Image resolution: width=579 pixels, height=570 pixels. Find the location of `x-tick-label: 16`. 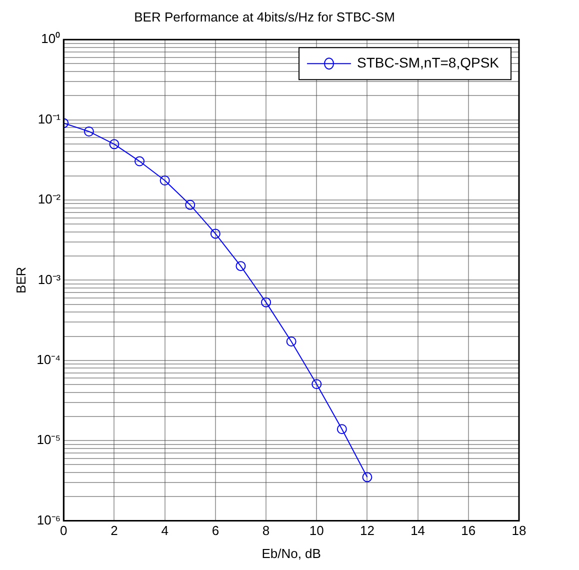

x-tick-label: 16 is located at coordinates (468, 530).